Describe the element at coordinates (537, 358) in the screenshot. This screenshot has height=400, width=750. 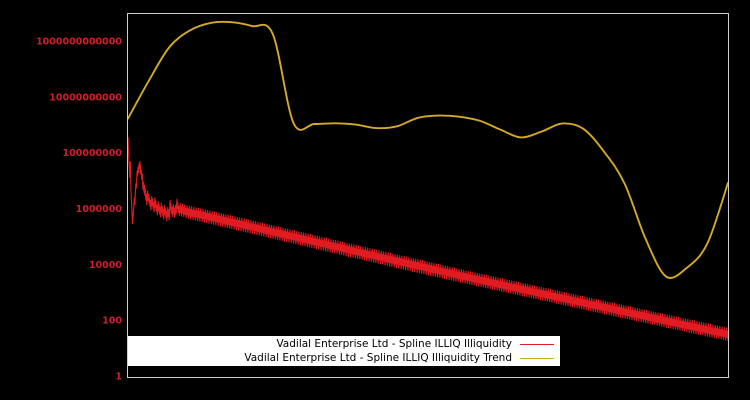
I see `legend-swatch-illiquidity-trend` at that location.